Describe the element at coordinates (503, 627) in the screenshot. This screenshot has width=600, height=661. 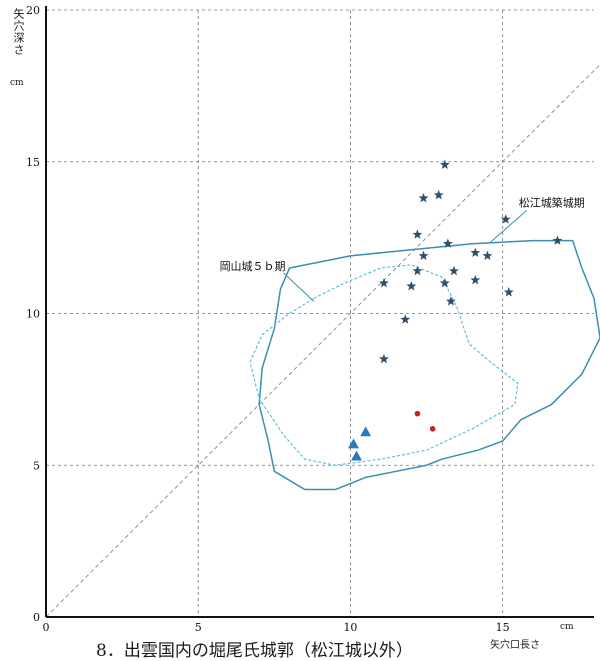
I see `x-tick-label-15: 15` at that location.